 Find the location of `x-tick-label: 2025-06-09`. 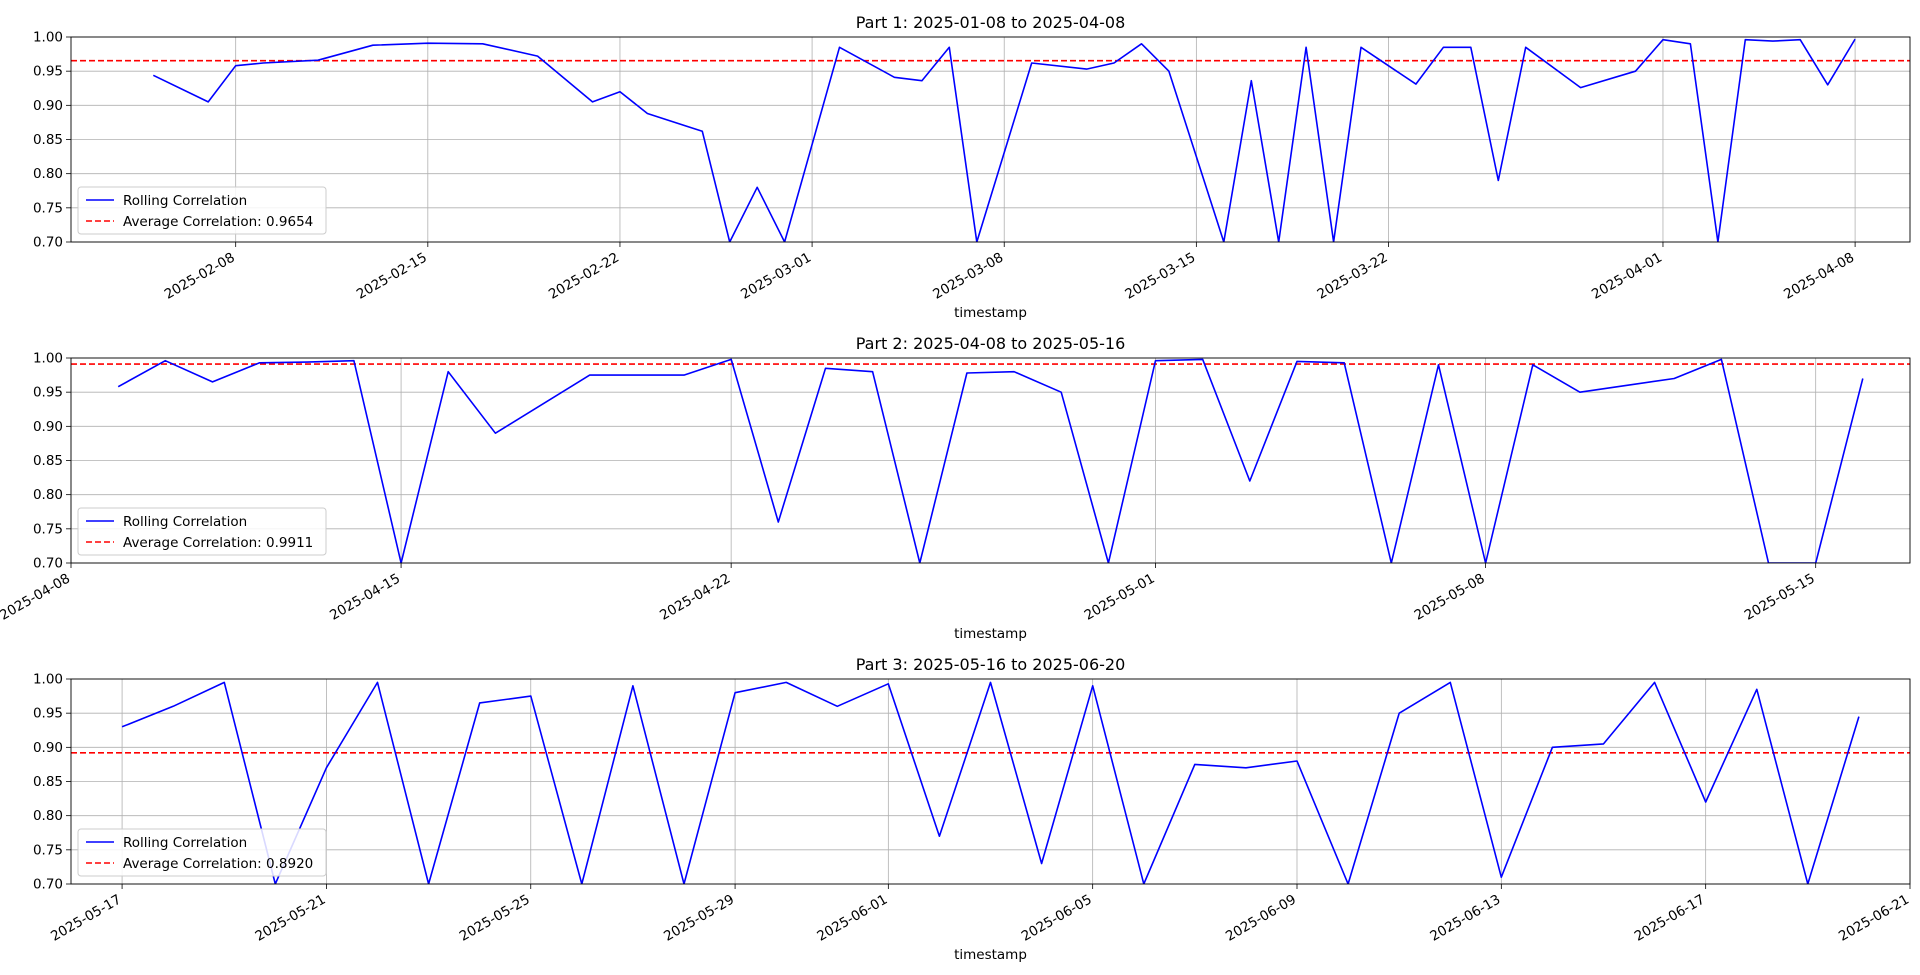

x-tick-label: 2025-06-09 is located at coordinates (1261, 918).